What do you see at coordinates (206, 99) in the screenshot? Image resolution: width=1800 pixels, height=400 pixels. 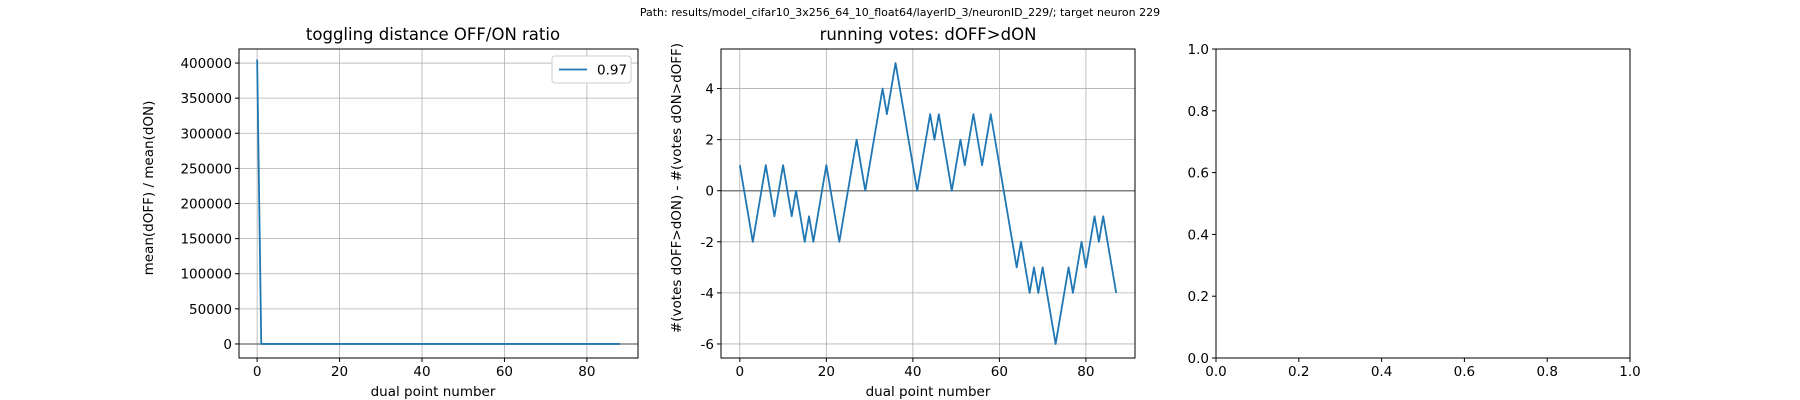 I see `y-tick-label: 350000` at bounding box center [206, 99].